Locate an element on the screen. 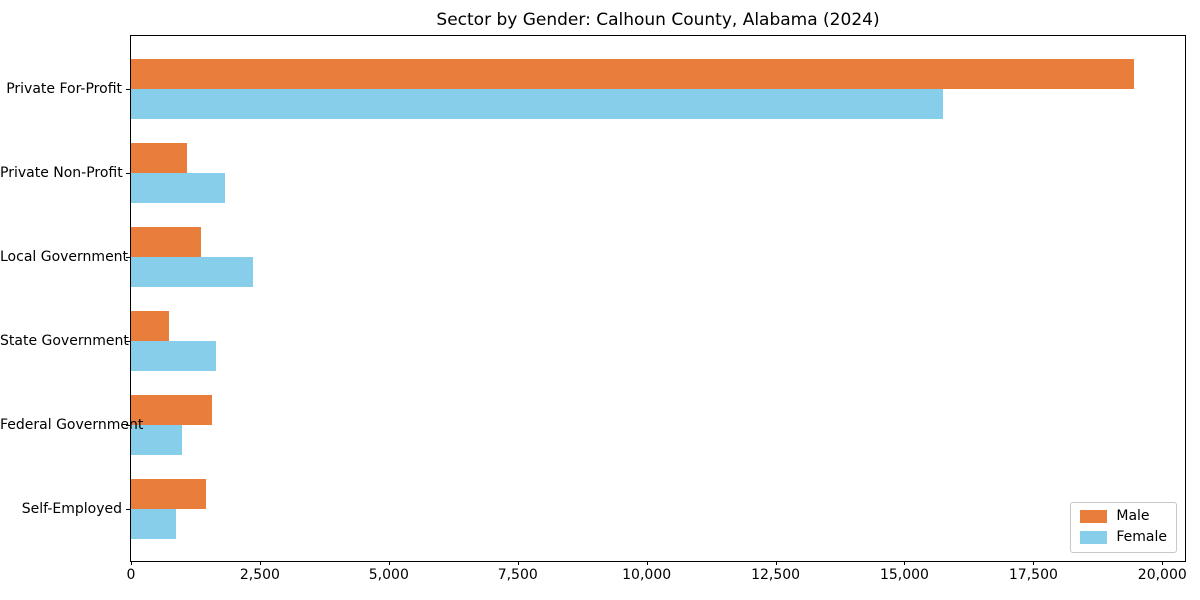 The width and height of the screenshot is (1200, 600). legend-label: Male is located at coordinates (1133, 516).